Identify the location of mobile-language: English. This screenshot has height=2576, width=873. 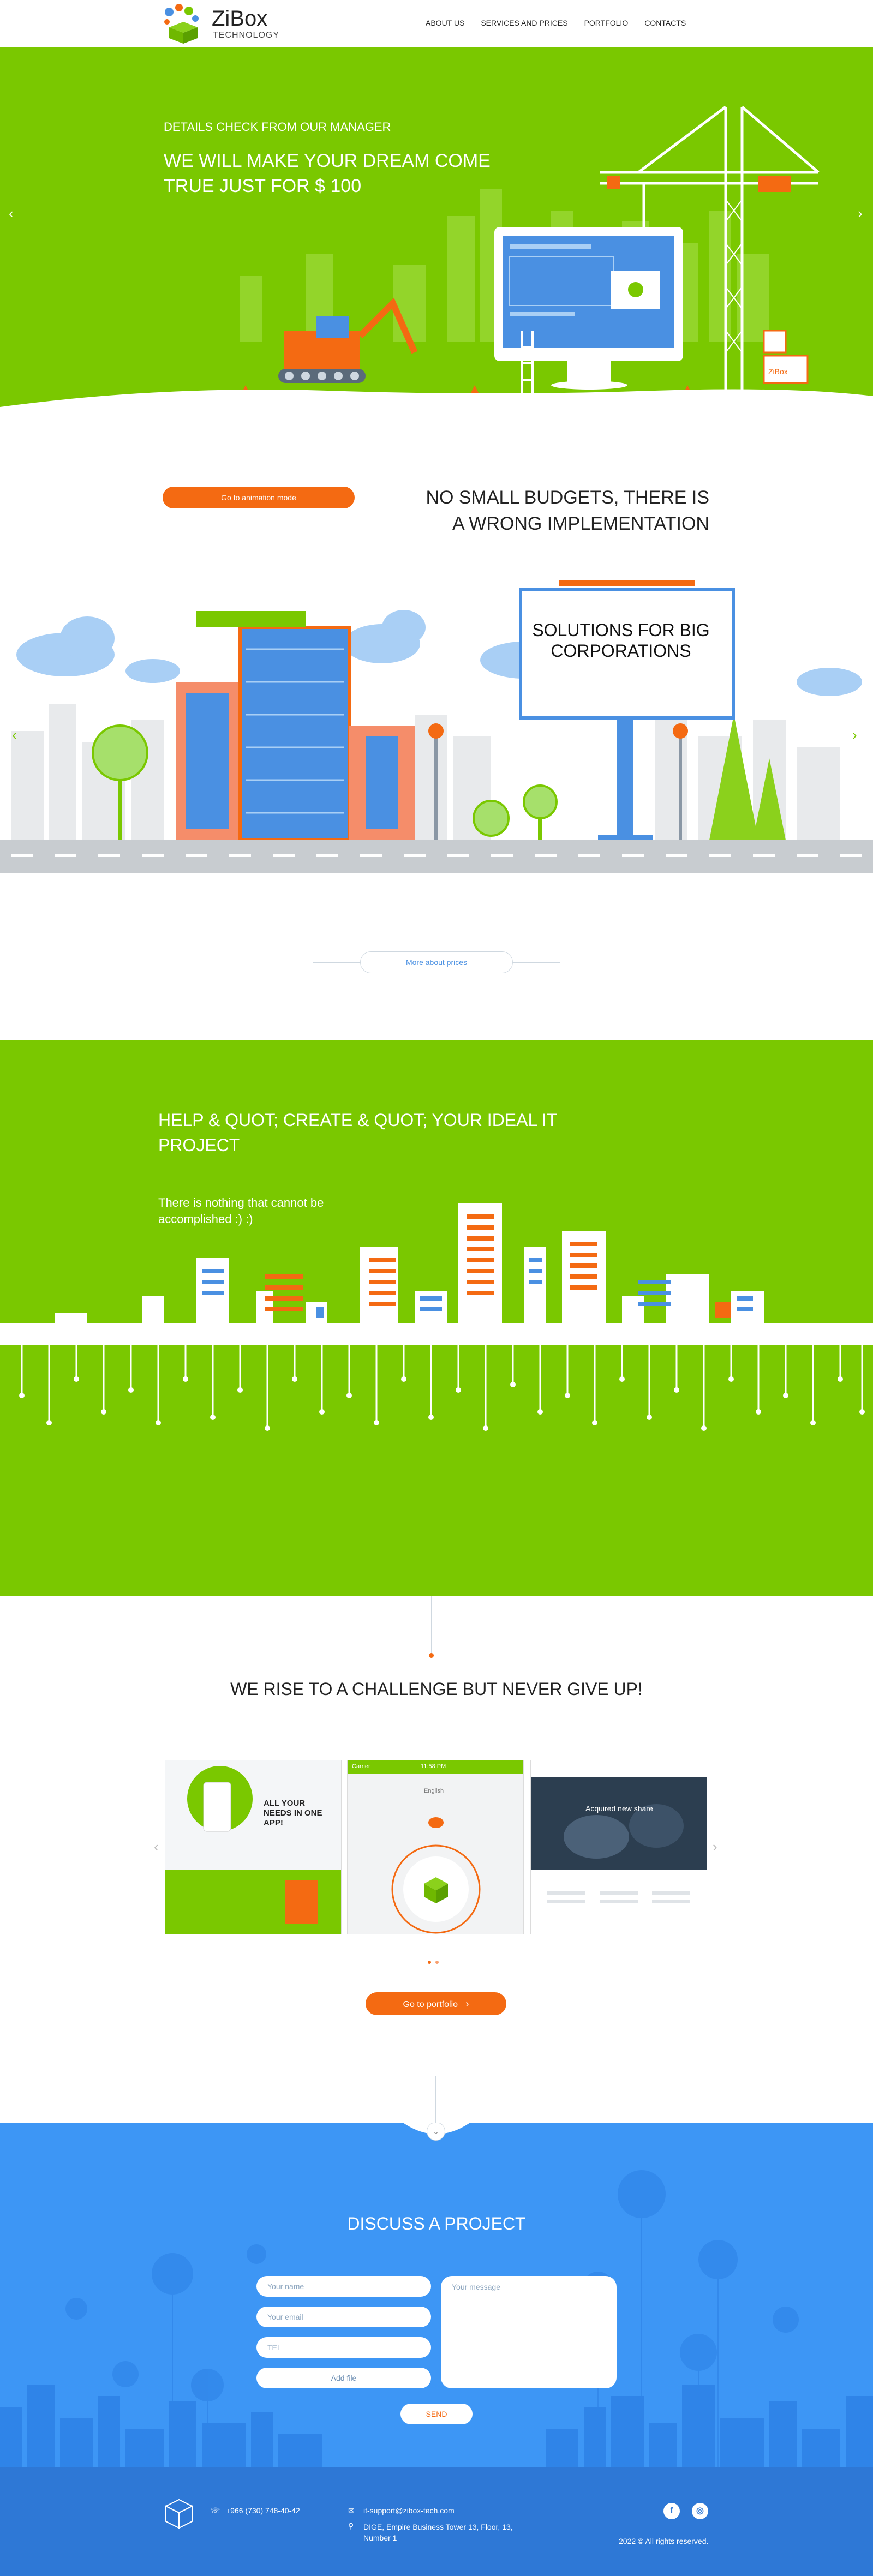
(434, 1791).